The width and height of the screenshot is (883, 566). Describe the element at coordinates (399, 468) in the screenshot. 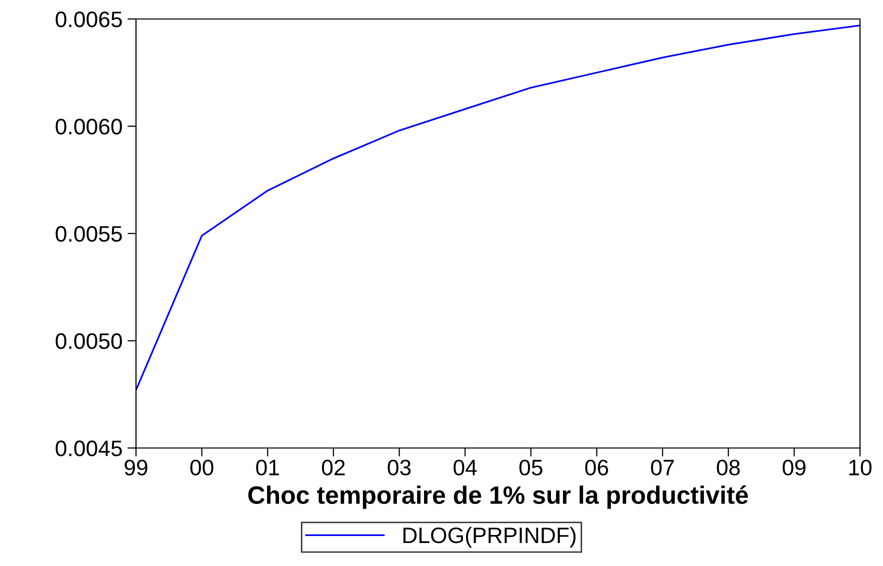

I see `x-tick-label: 03` at that location.